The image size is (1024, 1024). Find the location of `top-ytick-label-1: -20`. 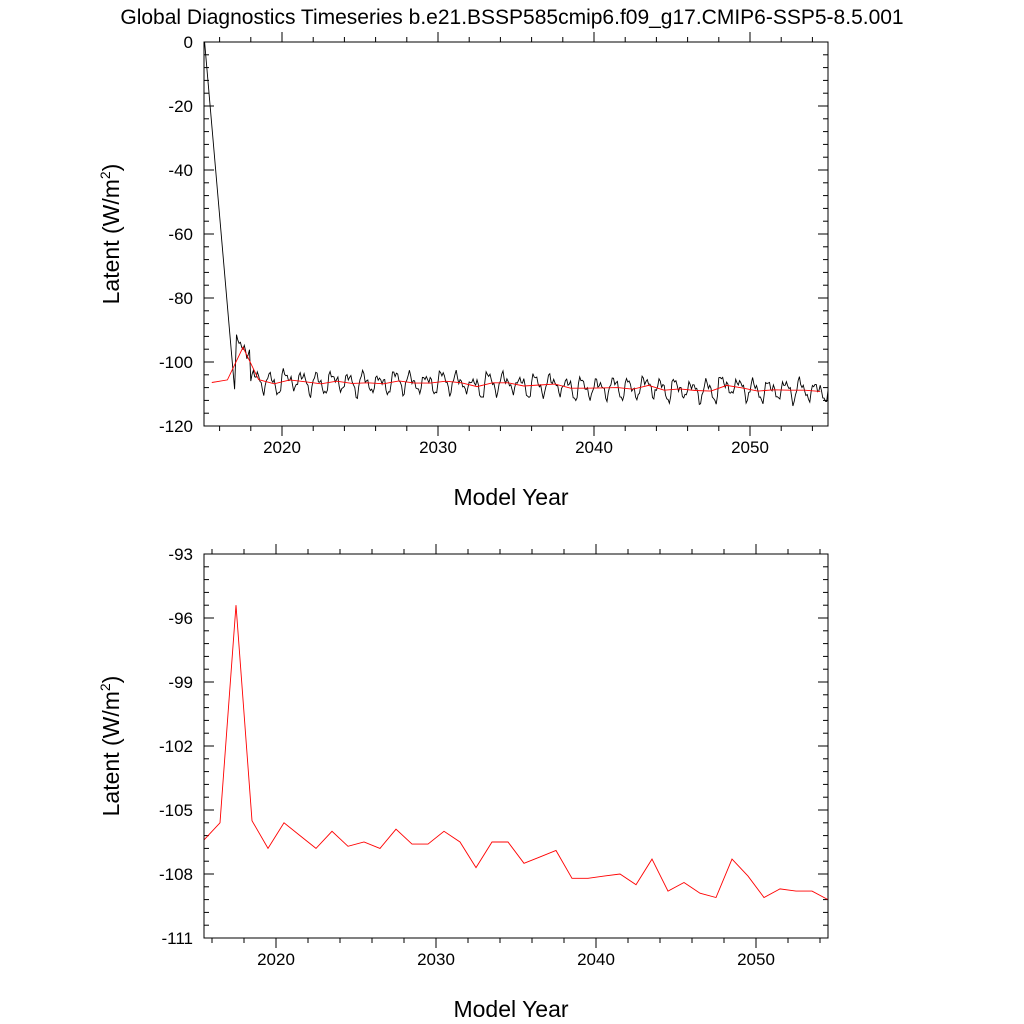

top-ytick-label-1: -20 is located at coordinates (180, 106).